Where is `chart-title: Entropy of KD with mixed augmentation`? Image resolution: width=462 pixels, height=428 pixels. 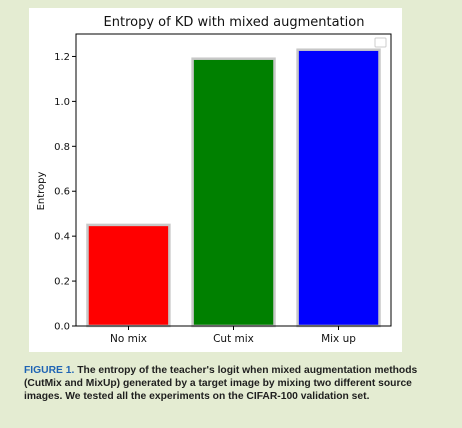 chart-title: Entropy of KD with mixed augmentation is located at coordinates (234, 22).